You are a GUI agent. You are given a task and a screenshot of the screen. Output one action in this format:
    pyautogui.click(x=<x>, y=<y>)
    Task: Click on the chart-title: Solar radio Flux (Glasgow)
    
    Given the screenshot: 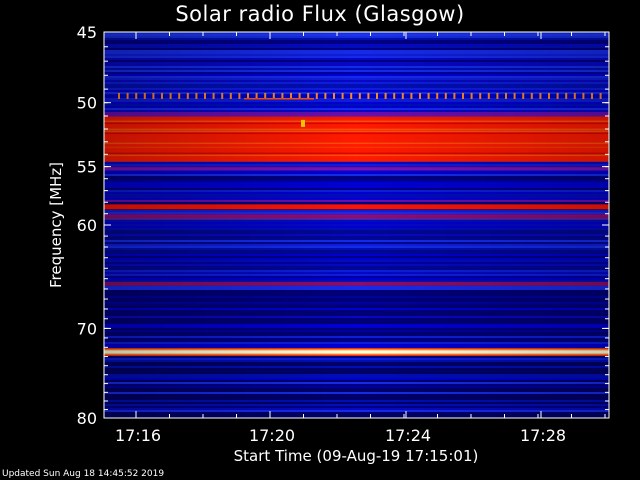 What is the action you would take?
    pyautogui.click(x=320, y=14)
    